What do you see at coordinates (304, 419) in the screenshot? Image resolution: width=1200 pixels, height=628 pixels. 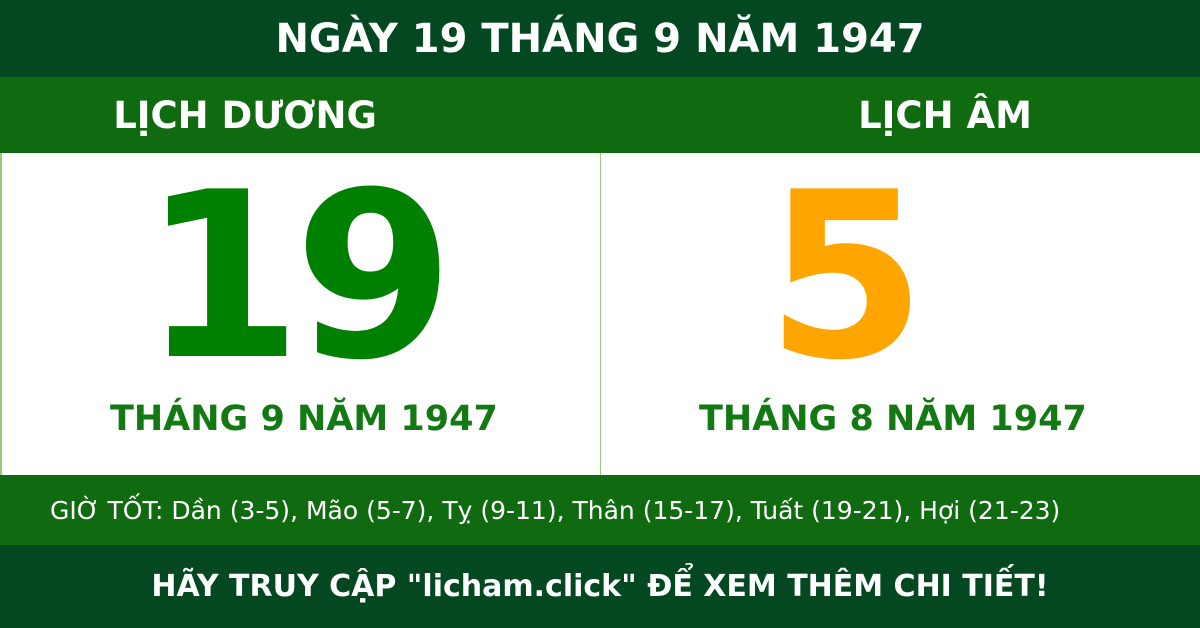 I see `solar-month-year: THÁNG 9 NĂM 1947` at bounding box center [304, 419].